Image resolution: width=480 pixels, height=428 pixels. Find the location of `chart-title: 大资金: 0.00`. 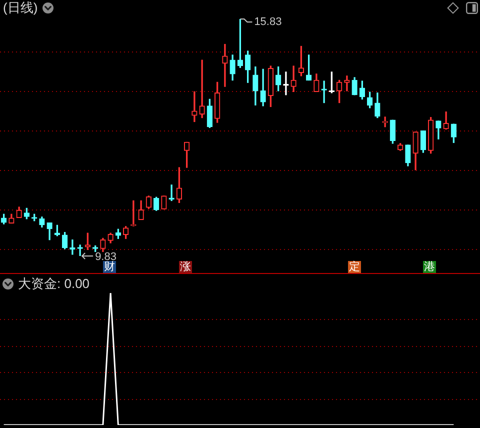

chart-title: 大资金: 0.00 is located at coordinates (54, 283).